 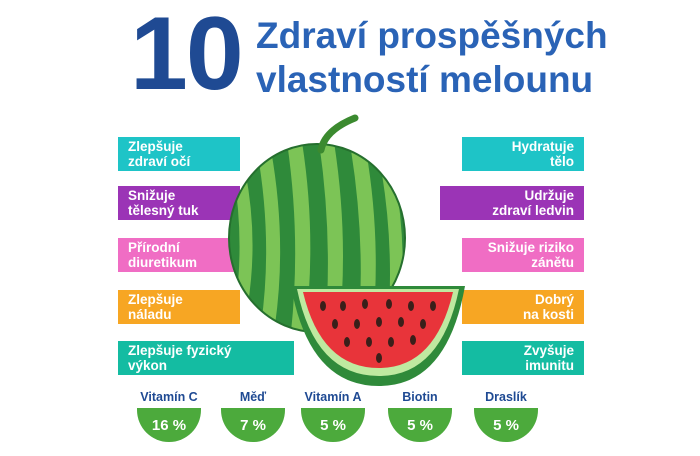 What do you see at coordinates (169, 425) in the screenshot?
I see `nutrient-value: 16 %` at bounding box center [169, 425].